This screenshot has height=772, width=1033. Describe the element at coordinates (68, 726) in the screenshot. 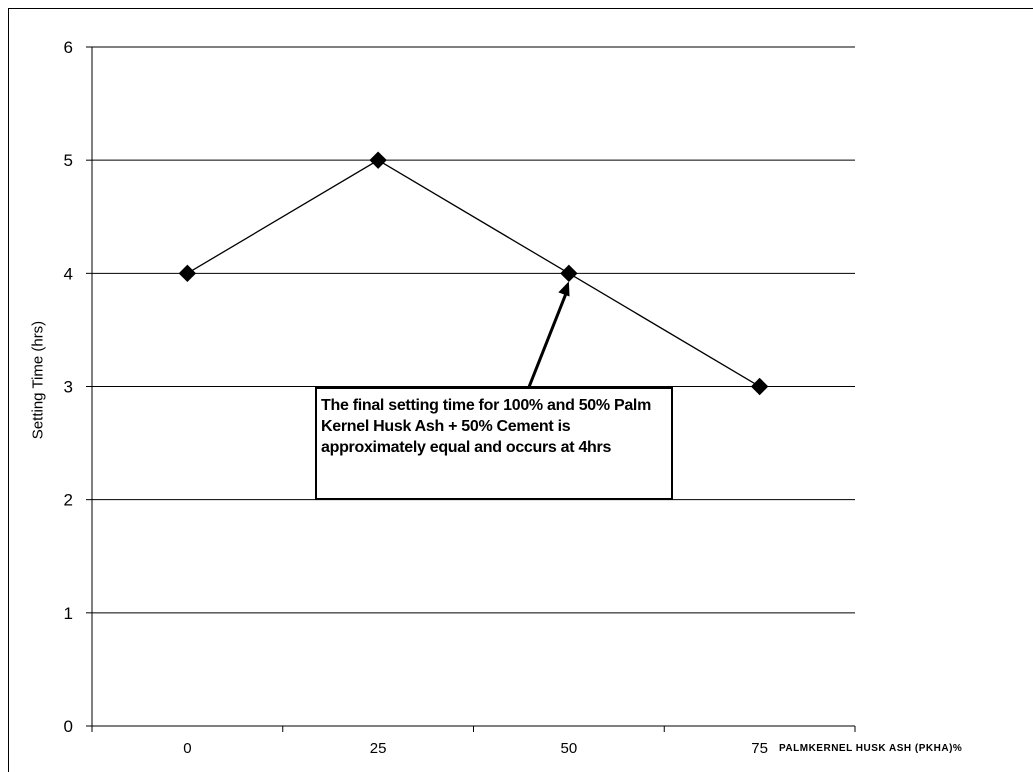

I see `y-tick-label: 0` at that location.